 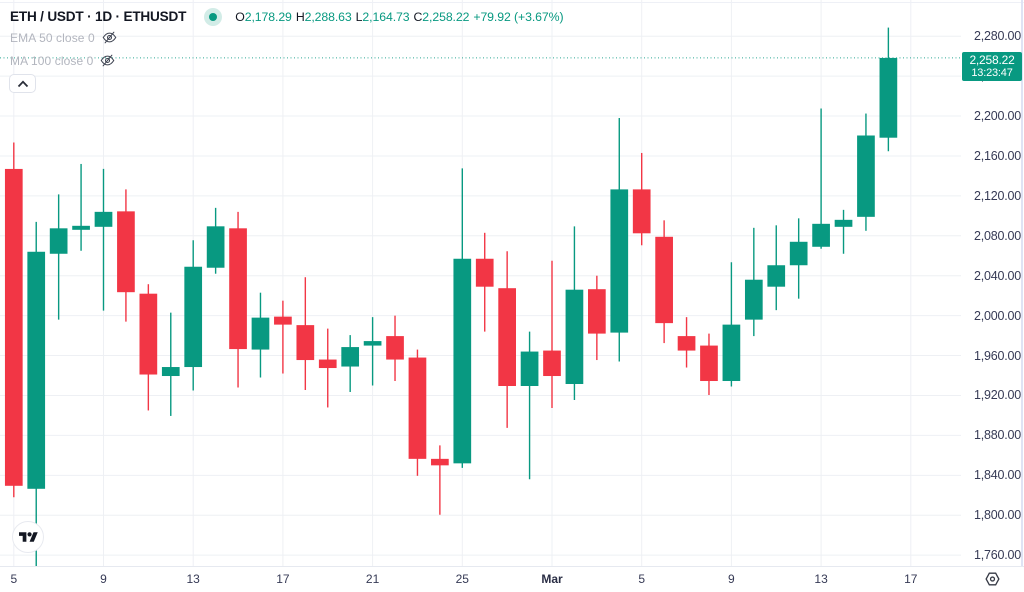 What do you see at coordinates (462, 579) in the screenshot?
I see `time-axis-label: 25` at bounding box center [462, 579].